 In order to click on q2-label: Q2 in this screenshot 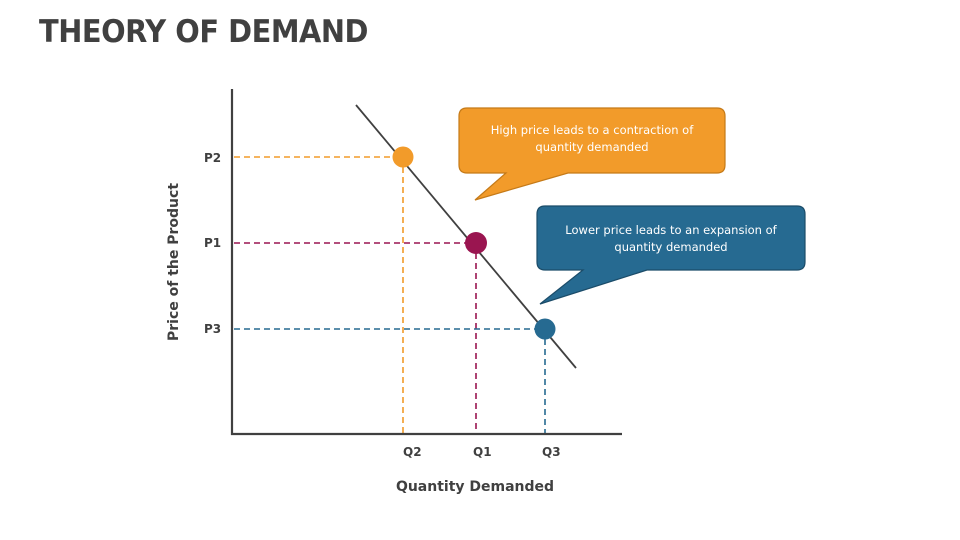, I will do `click(412, 452)`.